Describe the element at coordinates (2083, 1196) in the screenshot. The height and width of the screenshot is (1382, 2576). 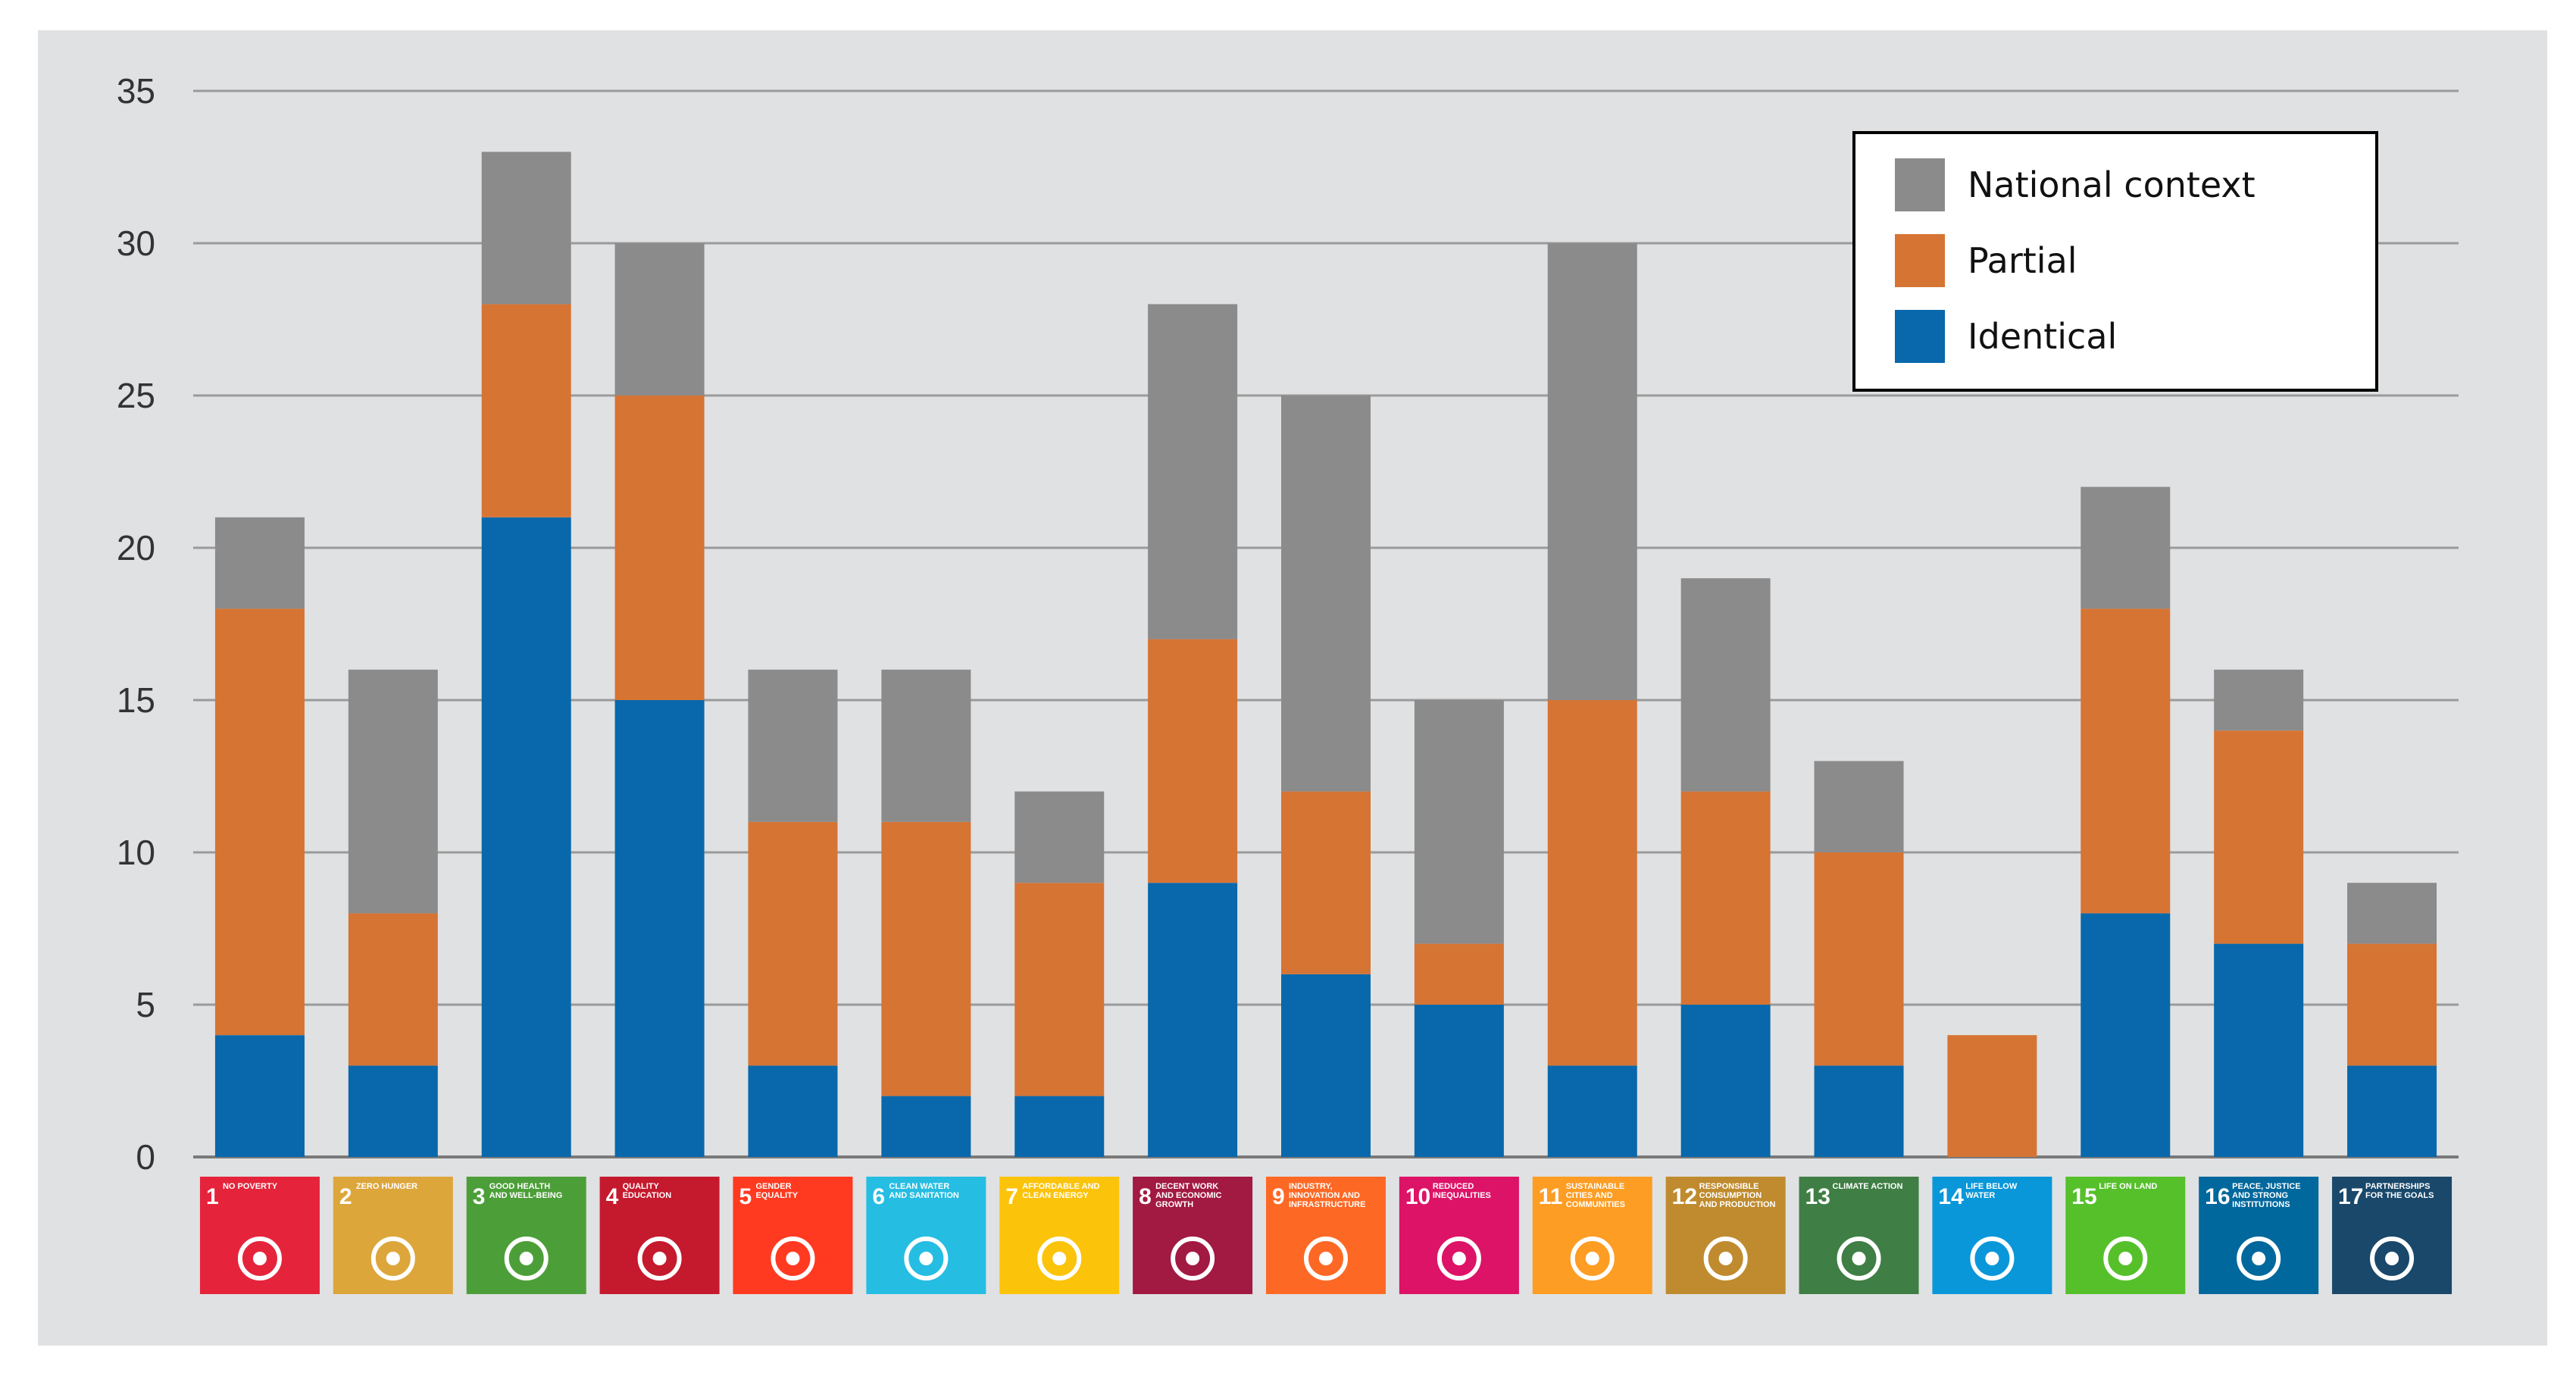
I see `goal-number: 15` at that location.